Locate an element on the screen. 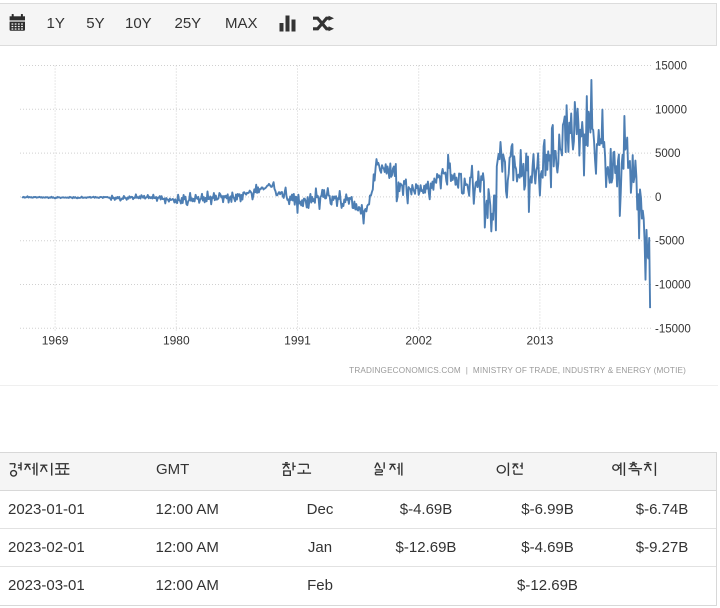 This screenshot has width=720, height=608. svg-text: 1980 is located at coordinates (176, 341).